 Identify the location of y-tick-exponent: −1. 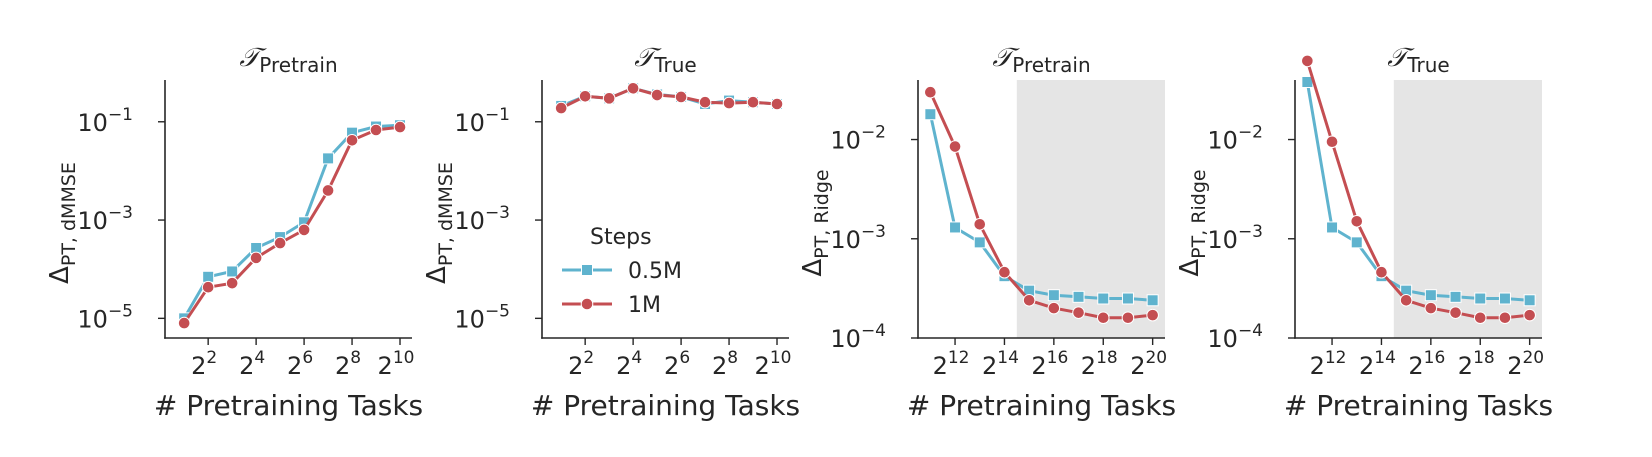
(497, 115).